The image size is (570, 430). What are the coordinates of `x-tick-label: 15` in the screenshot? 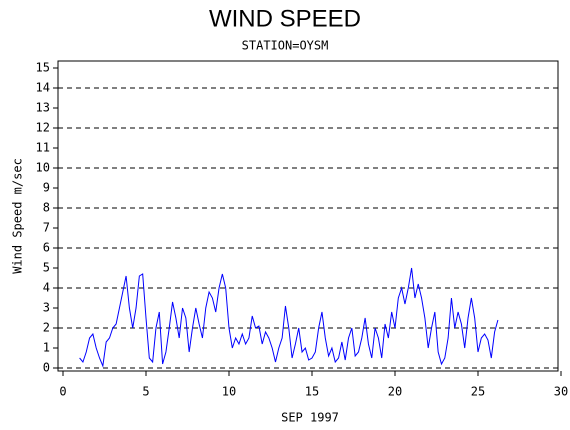 It's located at (312, 392).